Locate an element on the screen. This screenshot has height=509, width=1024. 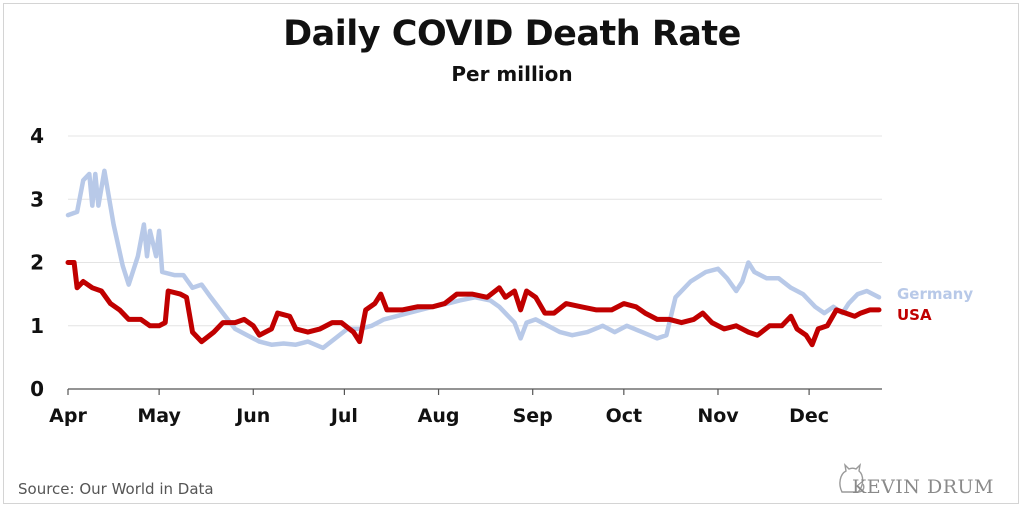
x-tick-label: Jul is located at coordinates (343, 416).